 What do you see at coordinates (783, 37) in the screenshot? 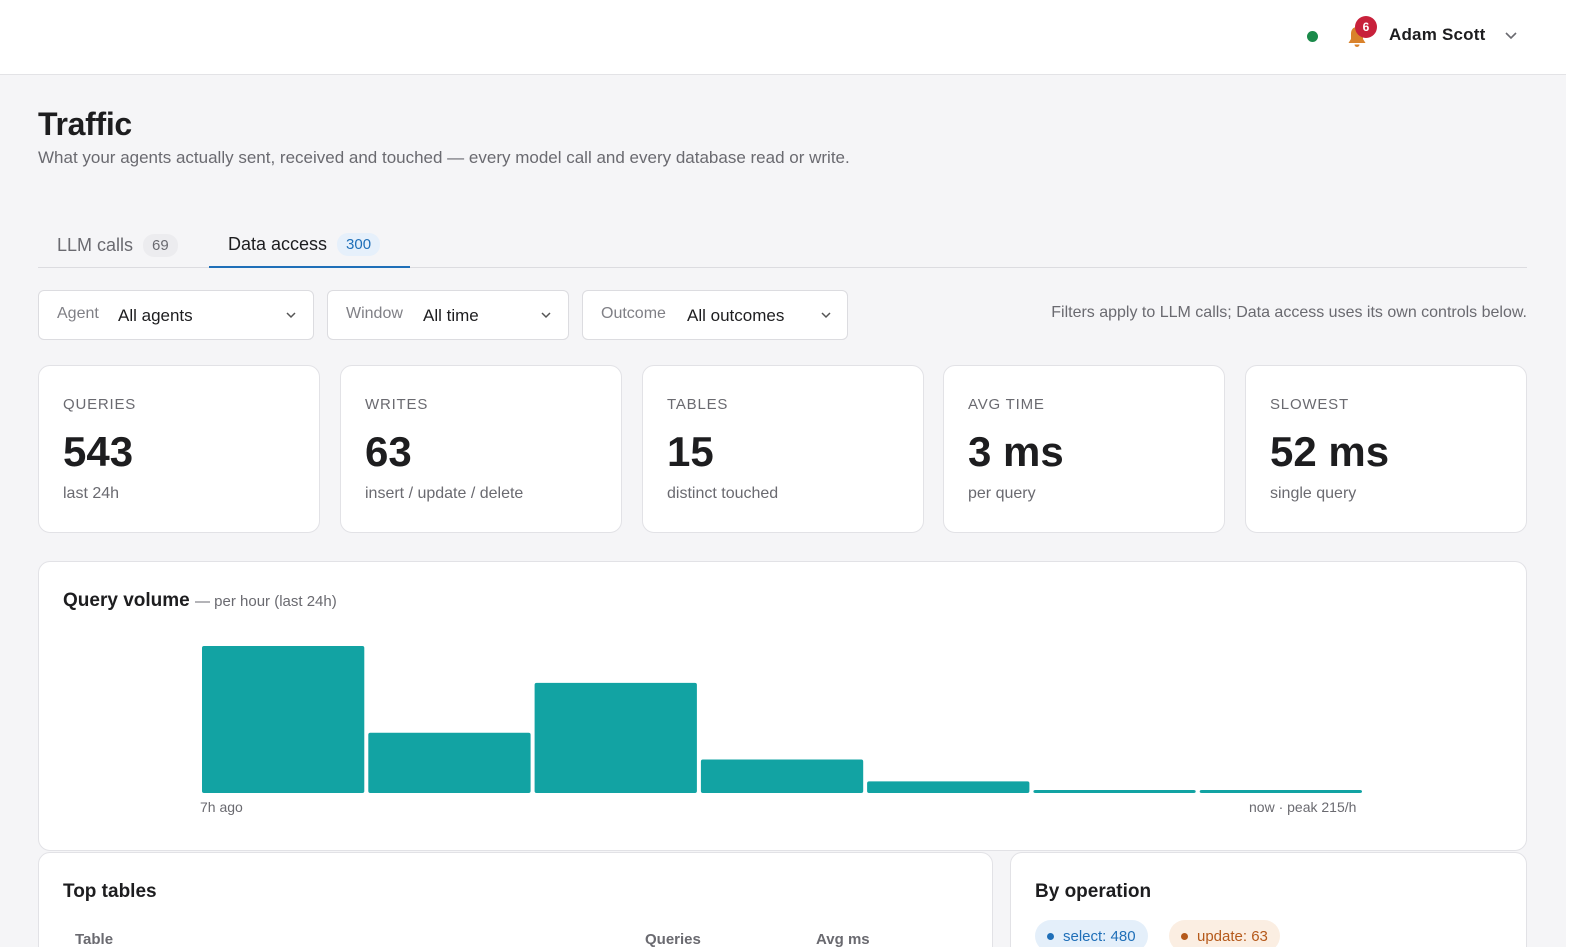
I see `top-bar: 6 Adam Scott` at bounding box center [783, 37].